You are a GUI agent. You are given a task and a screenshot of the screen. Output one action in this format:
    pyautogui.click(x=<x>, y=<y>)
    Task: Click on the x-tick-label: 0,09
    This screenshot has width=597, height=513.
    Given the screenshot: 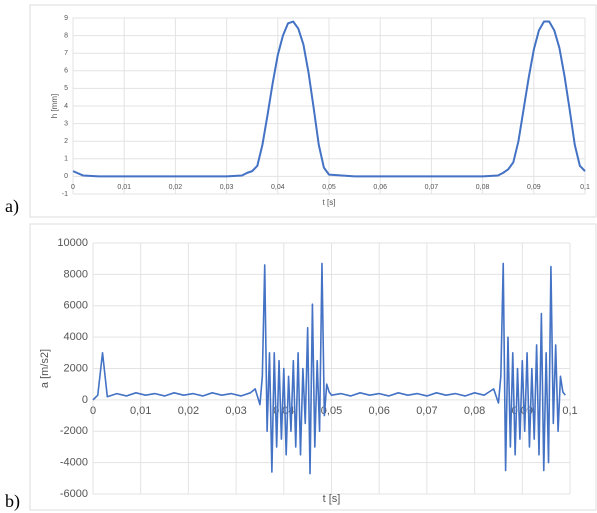 What is the action you would take?
    pyautogui.click(x=534, y=187)
    